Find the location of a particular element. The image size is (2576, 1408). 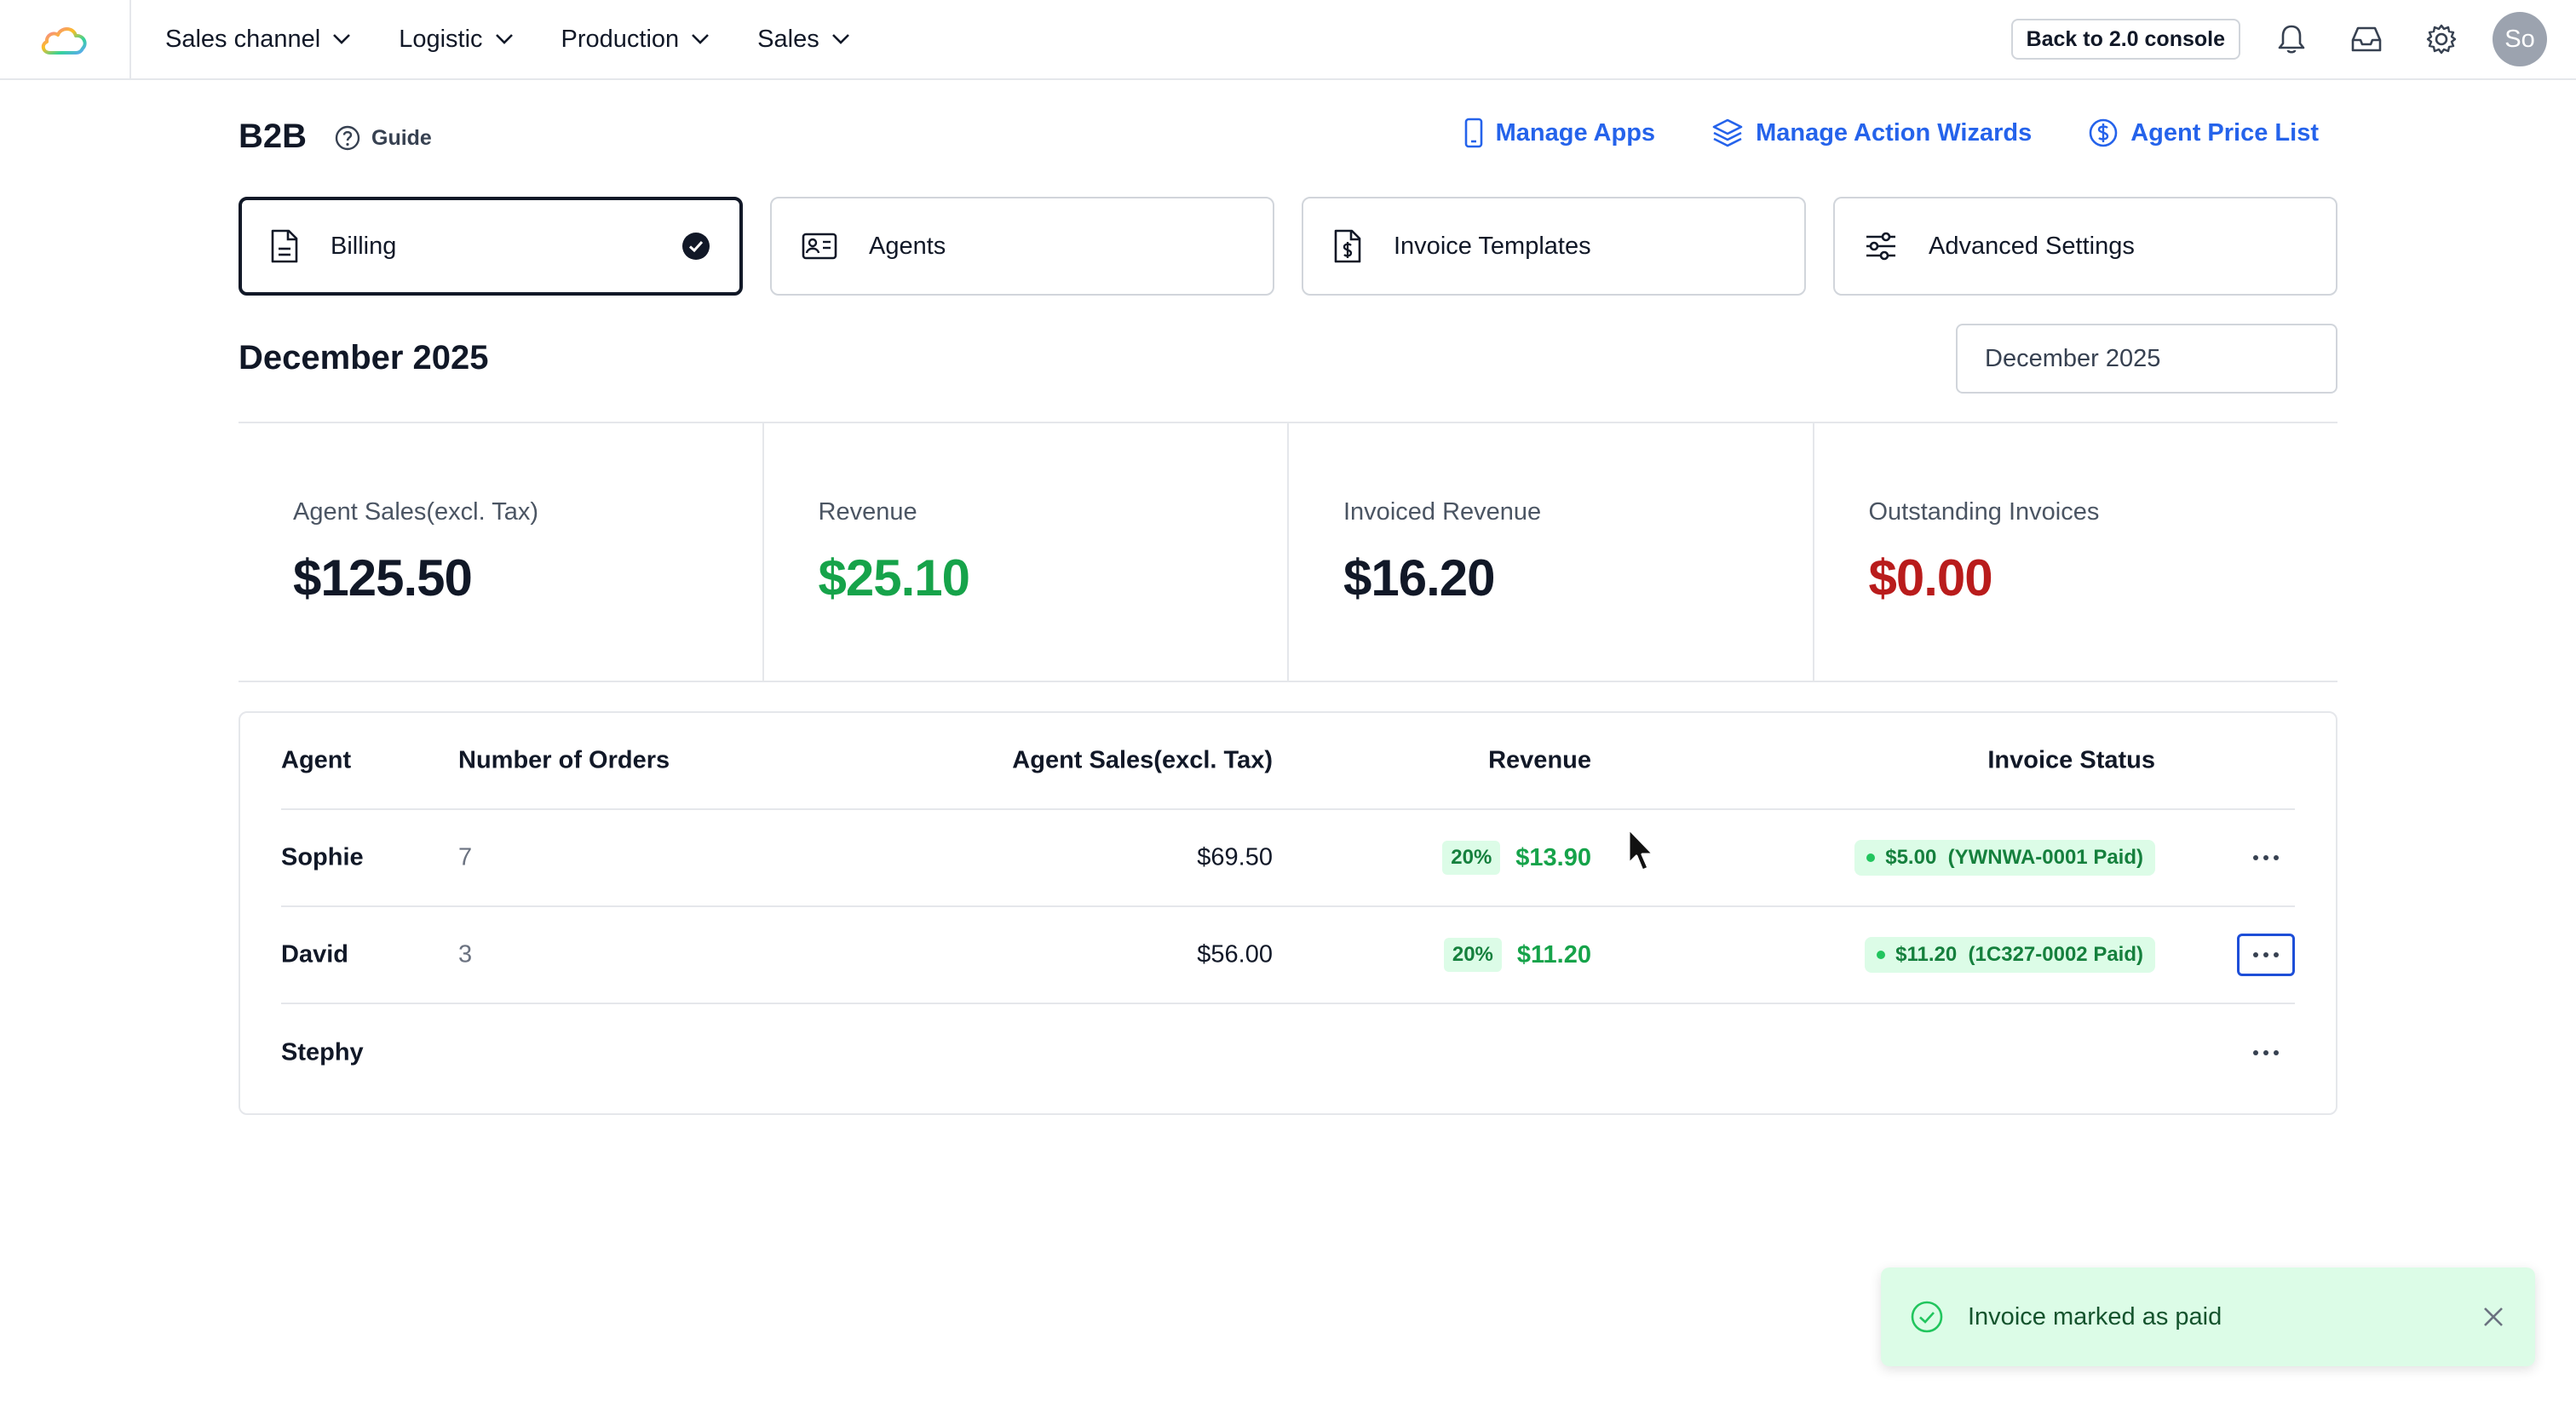

revenue-value: $13.90 is located at coordinates (1553, 857).